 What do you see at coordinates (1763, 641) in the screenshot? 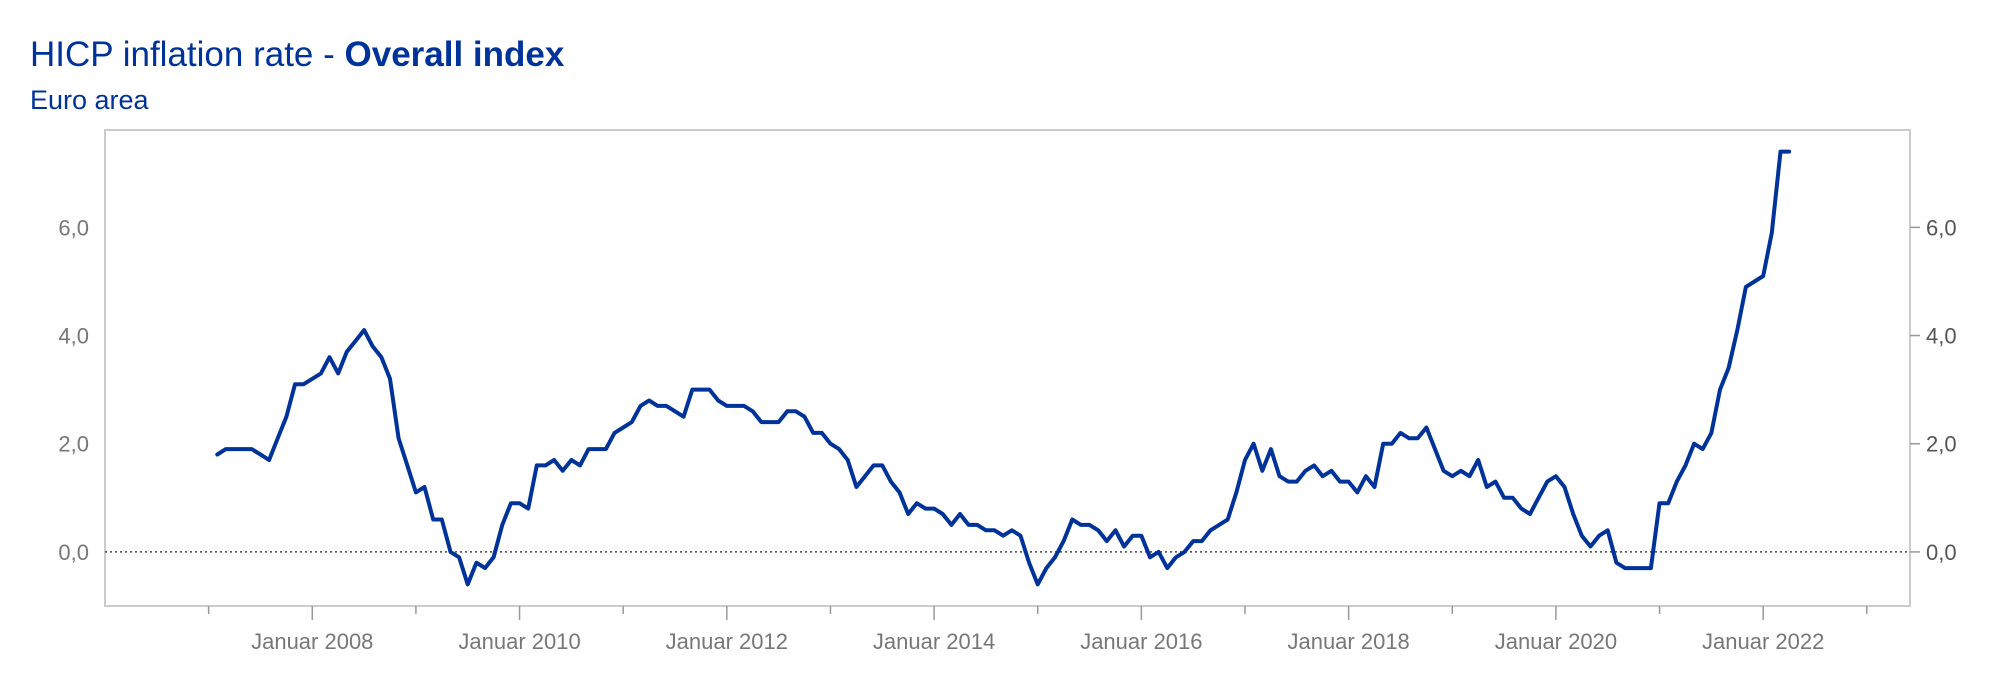
I see `x-tick-label: Januar 2022` at bounding box center [1763, 641].